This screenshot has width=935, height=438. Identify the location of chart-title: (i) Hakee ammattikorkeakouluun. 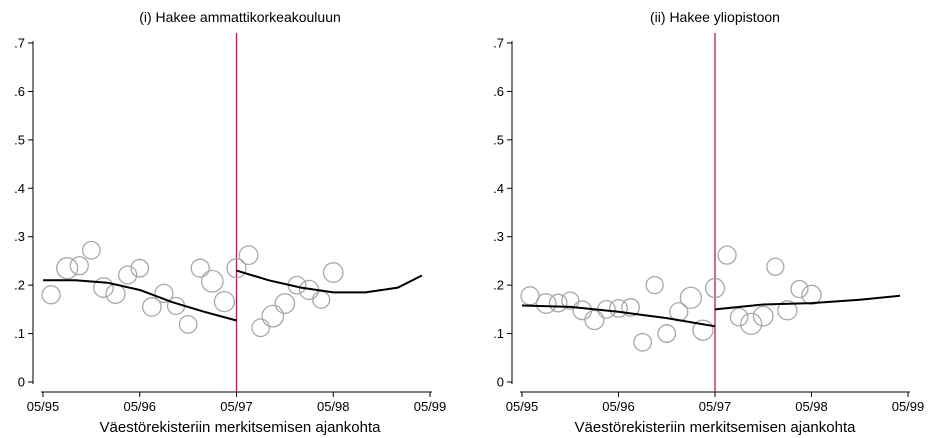
(240, 17).